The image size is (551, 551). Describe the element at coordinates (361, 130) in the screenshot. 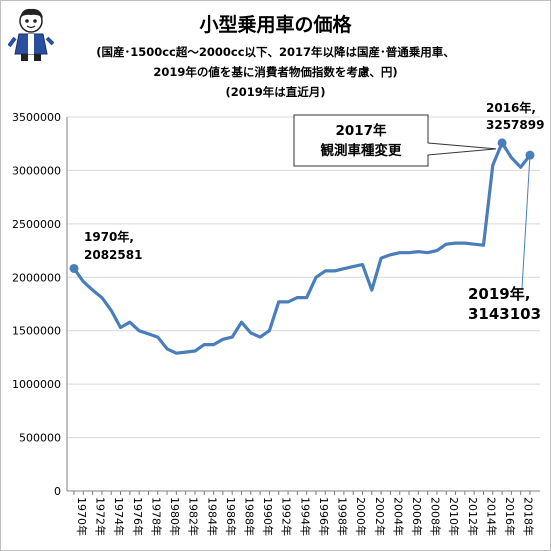

I see `callout-year: 2017年` at that location.